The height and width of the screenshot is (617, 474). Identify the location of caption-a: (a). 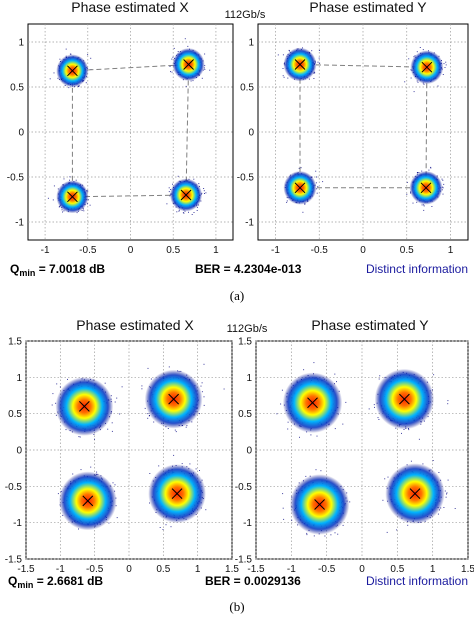
(237, 295).